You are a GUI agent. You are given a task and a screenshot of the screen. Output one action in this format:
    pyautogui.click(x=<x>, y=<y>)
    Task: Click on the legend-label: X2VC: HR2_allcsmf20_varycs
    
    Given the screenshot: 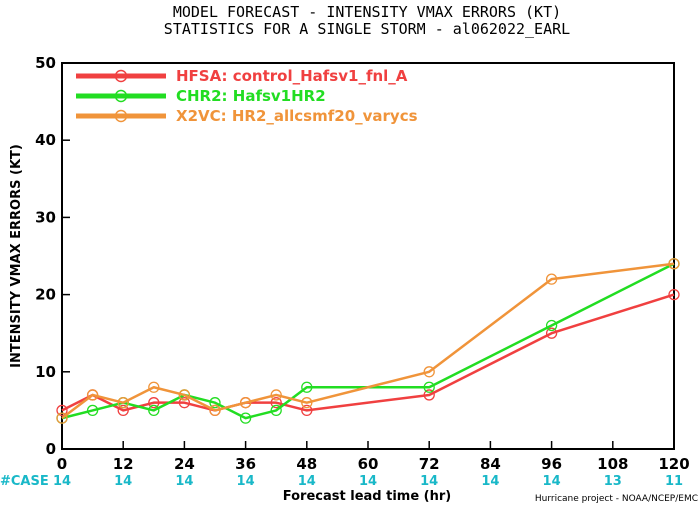 What is the action you would take?
    pyautogui.click(x=297, y=116)
    